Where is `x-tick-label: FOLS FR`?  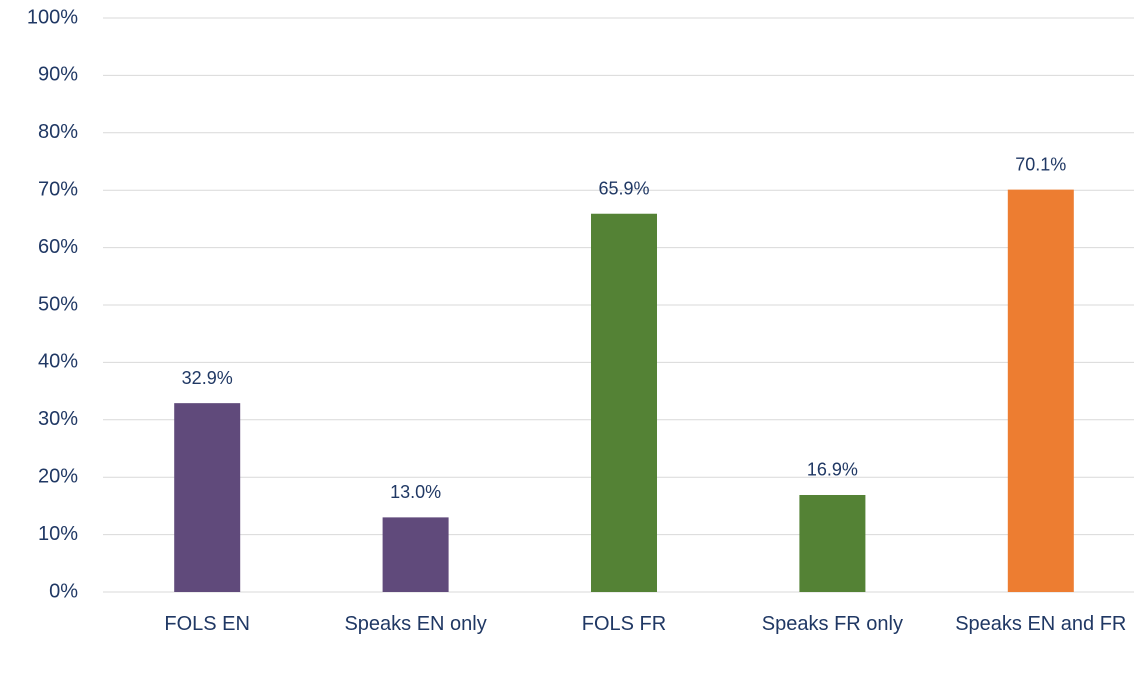
x-tick-label: FOLS FR is located at coordinates (624, 624).